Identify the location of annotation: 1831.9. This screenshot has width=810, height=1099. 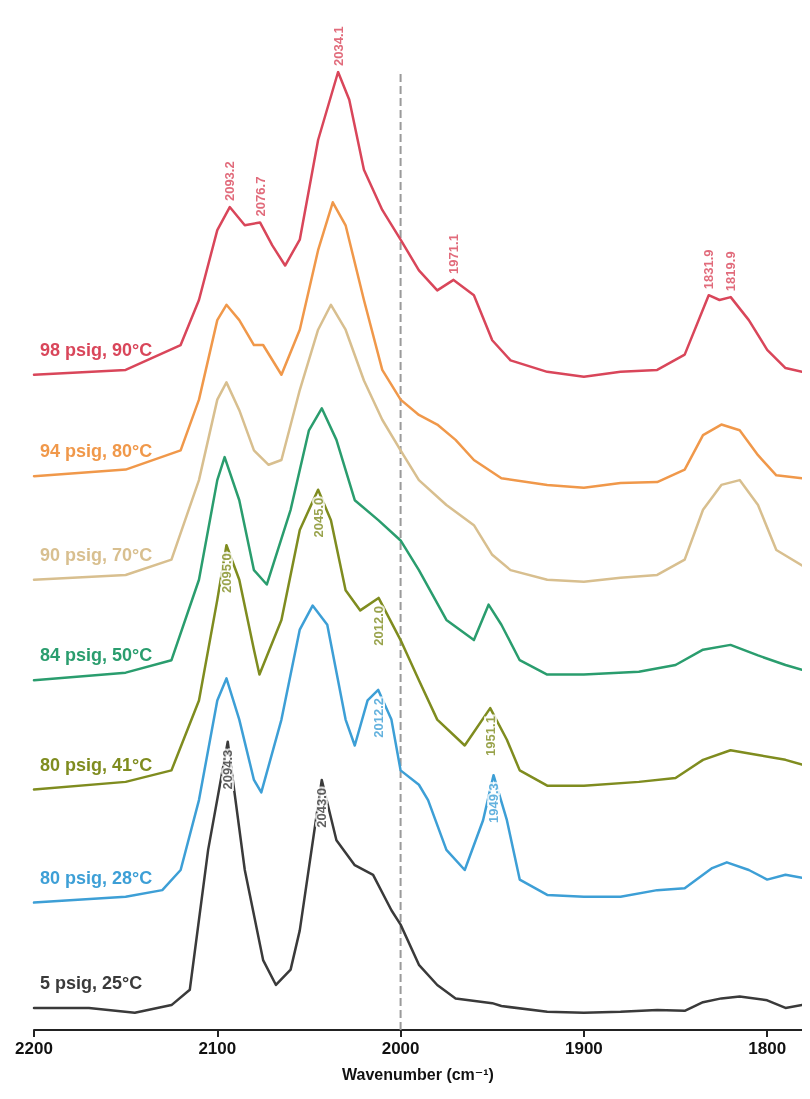
(709, 269).